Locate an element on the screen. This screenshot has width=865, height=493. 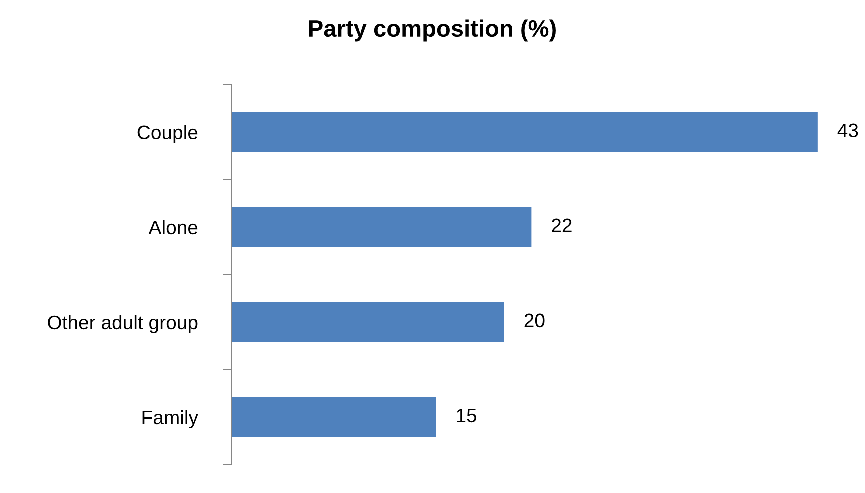
data-label: 15 is located at coordinates (467, 416).